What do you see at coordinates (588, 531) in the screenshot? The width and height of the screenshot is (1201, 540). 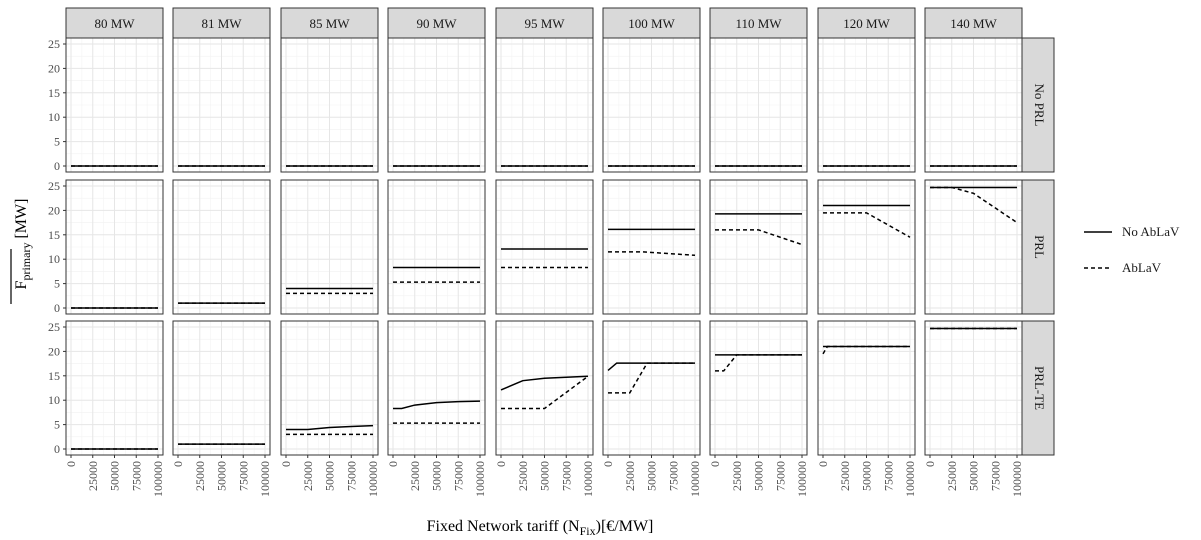 I see `x-axis-title-sub: Fix` at bounding box center [588, 531].